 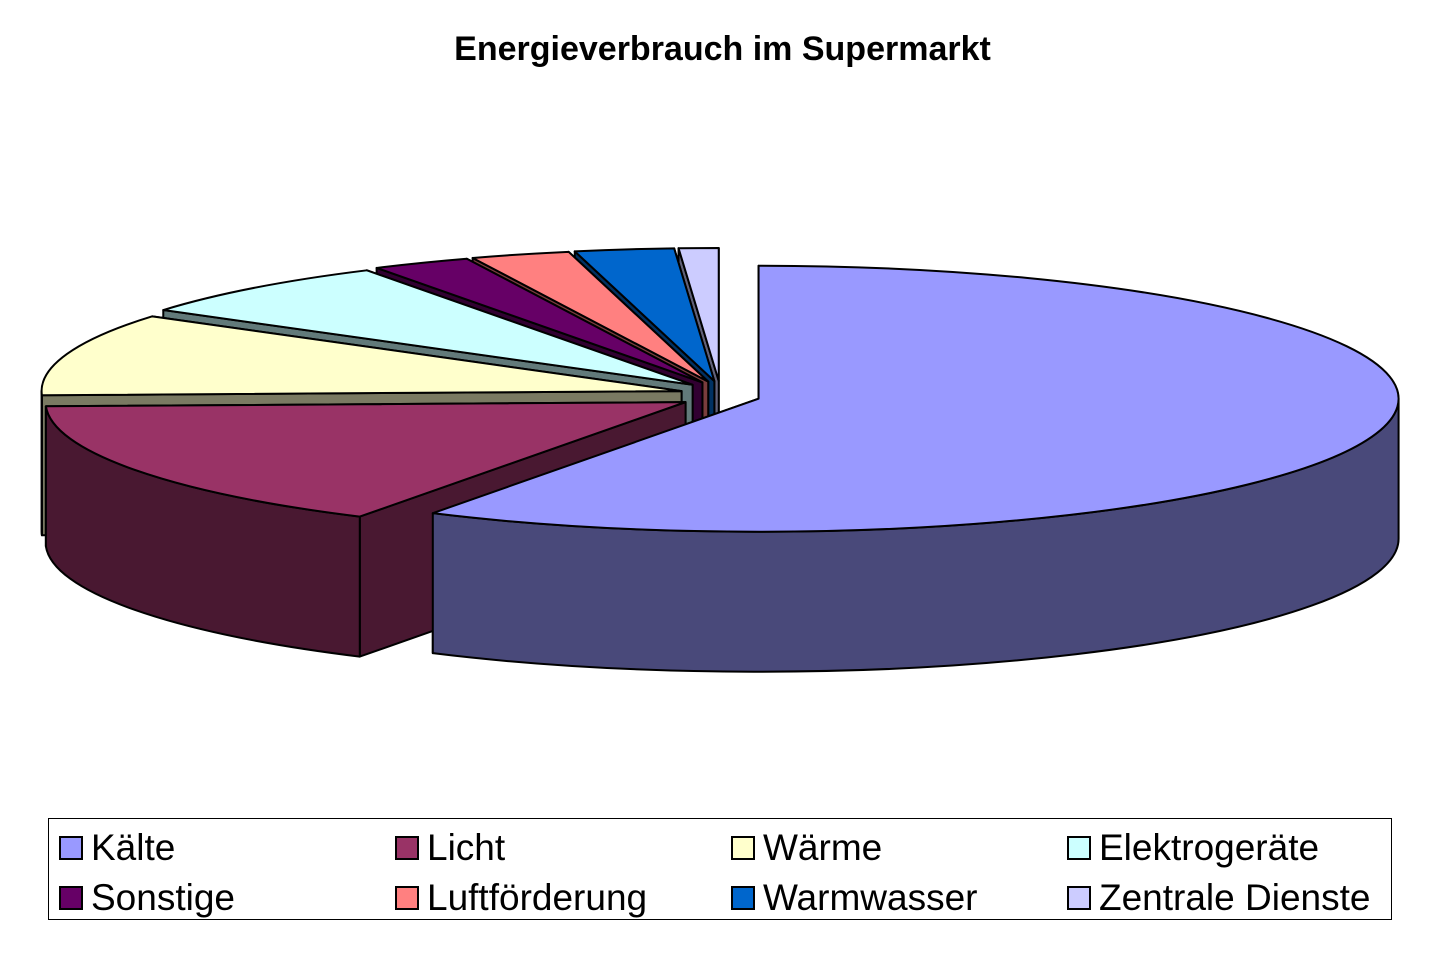 What do you see at coordinates (1209, 847) in the screenshot?
I see `legend-label: Elektrogeräte` at bounding box center [1209, 847].